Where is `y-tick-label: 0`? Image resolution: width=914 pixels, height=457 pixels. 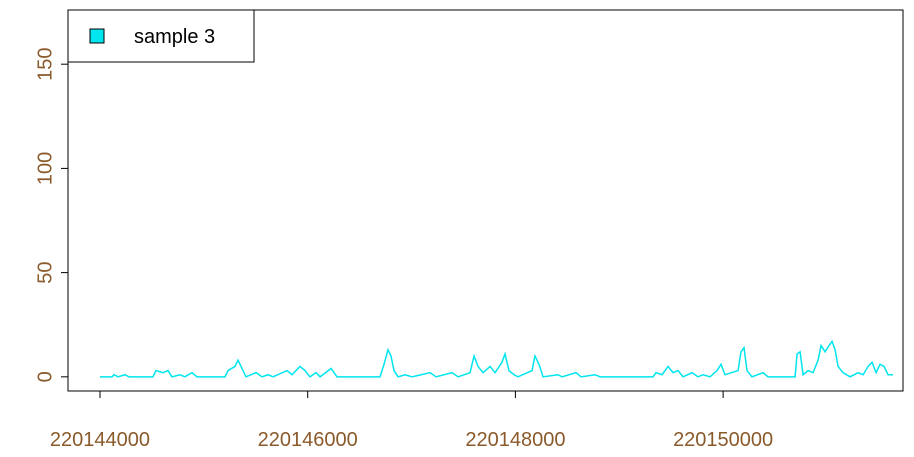
y-tick-label: 0 is located at coordinates (45, 376).